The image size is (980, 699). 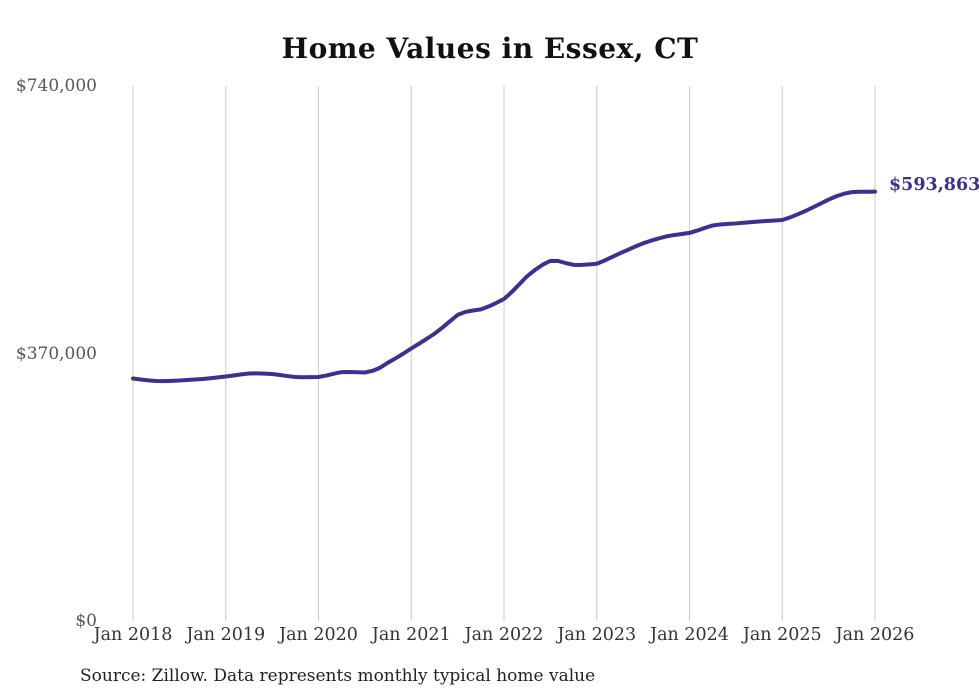 What do you see at coordinates (597, 635) in the screenshot?
I see `x-tick-label-jan-2023: Jan 2023` at bounding box center [597, 635].